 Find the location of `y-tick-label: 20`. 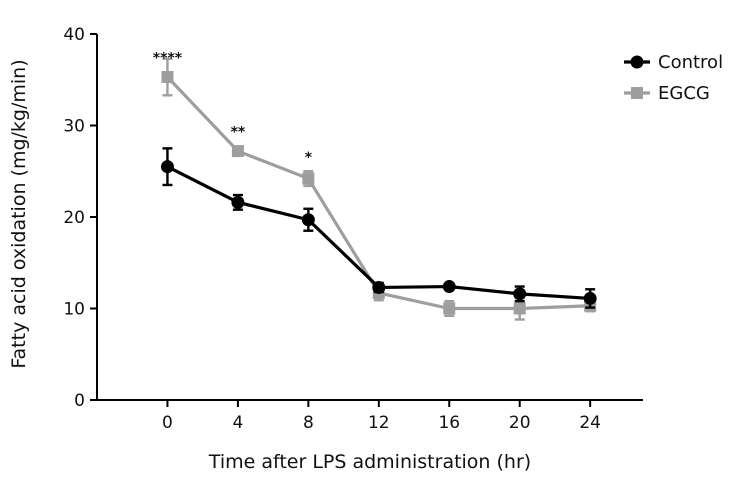

y-tick-label: 20 is located at coordinates (74, 218).